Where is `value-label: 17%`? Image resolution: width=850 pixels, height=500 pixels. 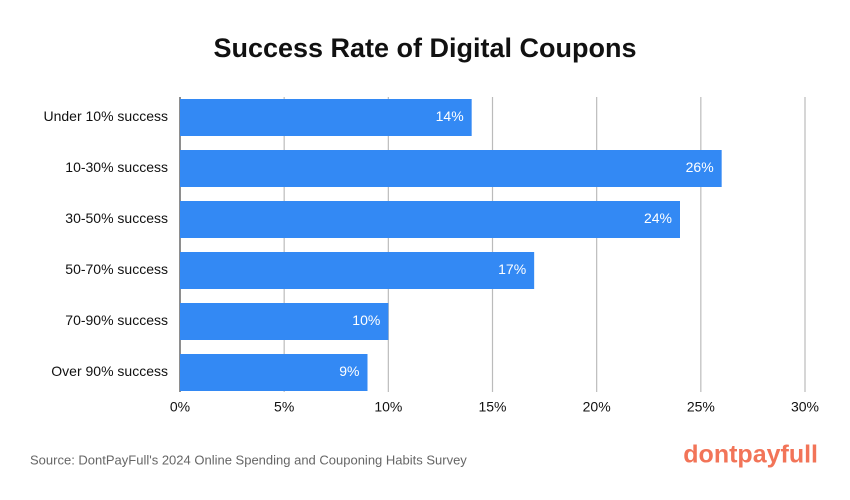 value-label: 17% is located at coordinates (512, 269).